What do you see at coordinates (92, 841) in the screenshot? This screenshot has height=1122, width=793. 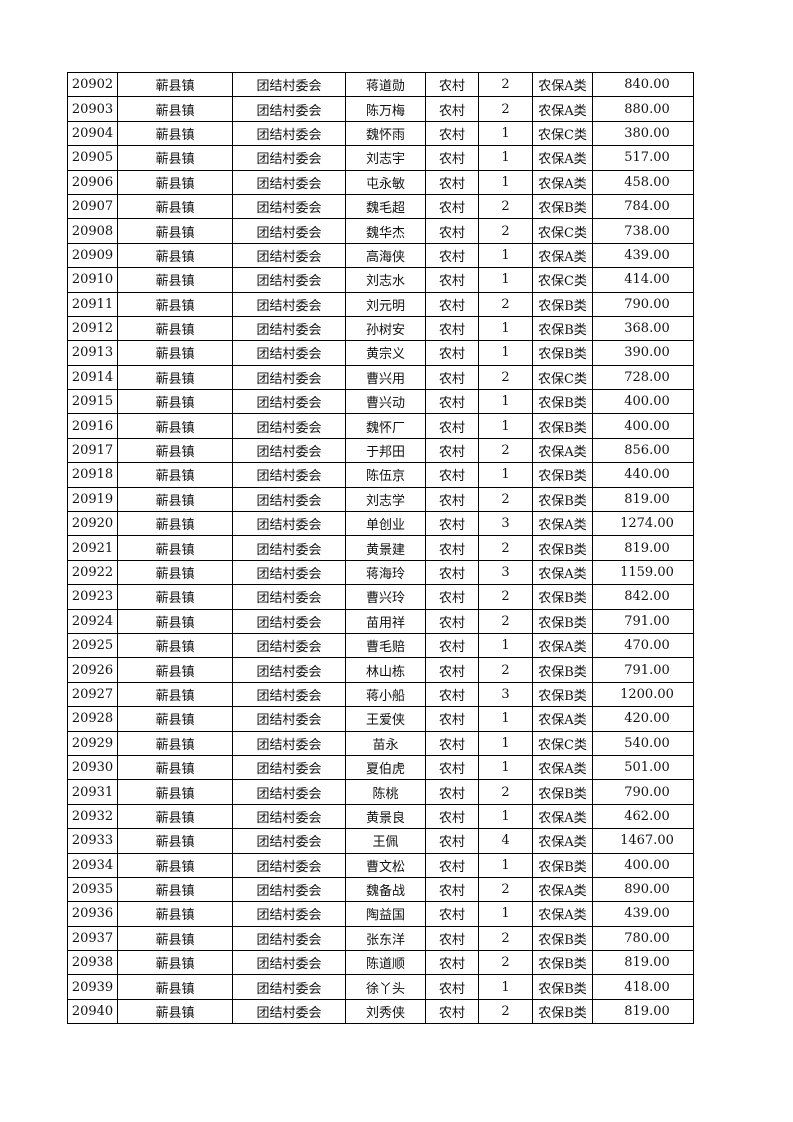 I see `id-cell: 20933` at bounding box center [92, 841].